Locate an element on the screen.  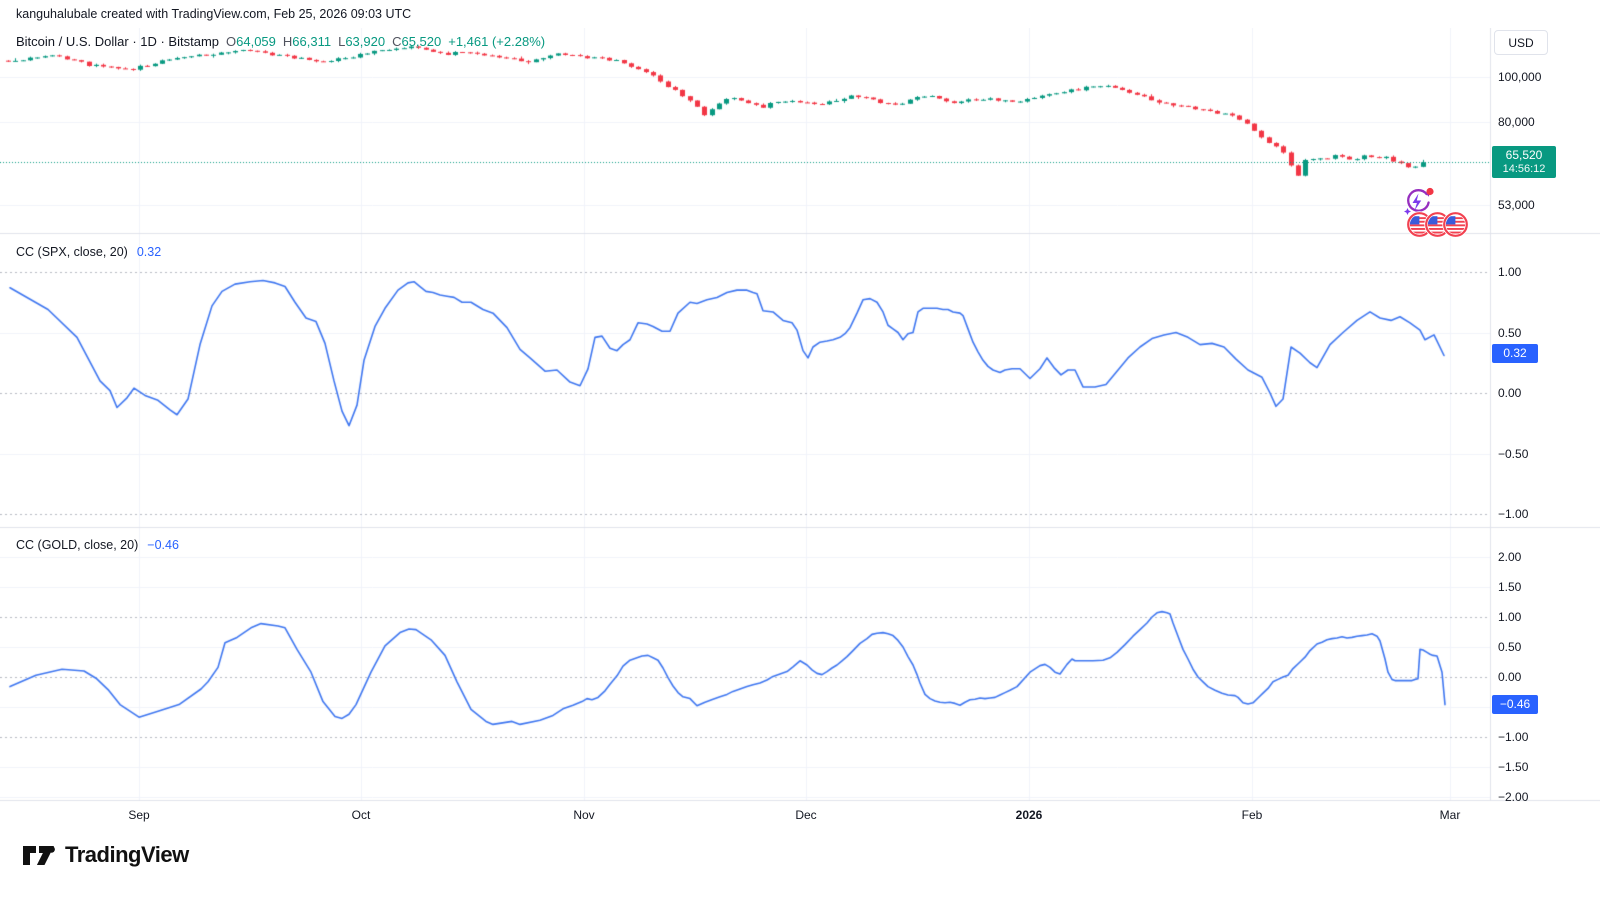
high-value: 66,311 is located at coordinates (312, 41).